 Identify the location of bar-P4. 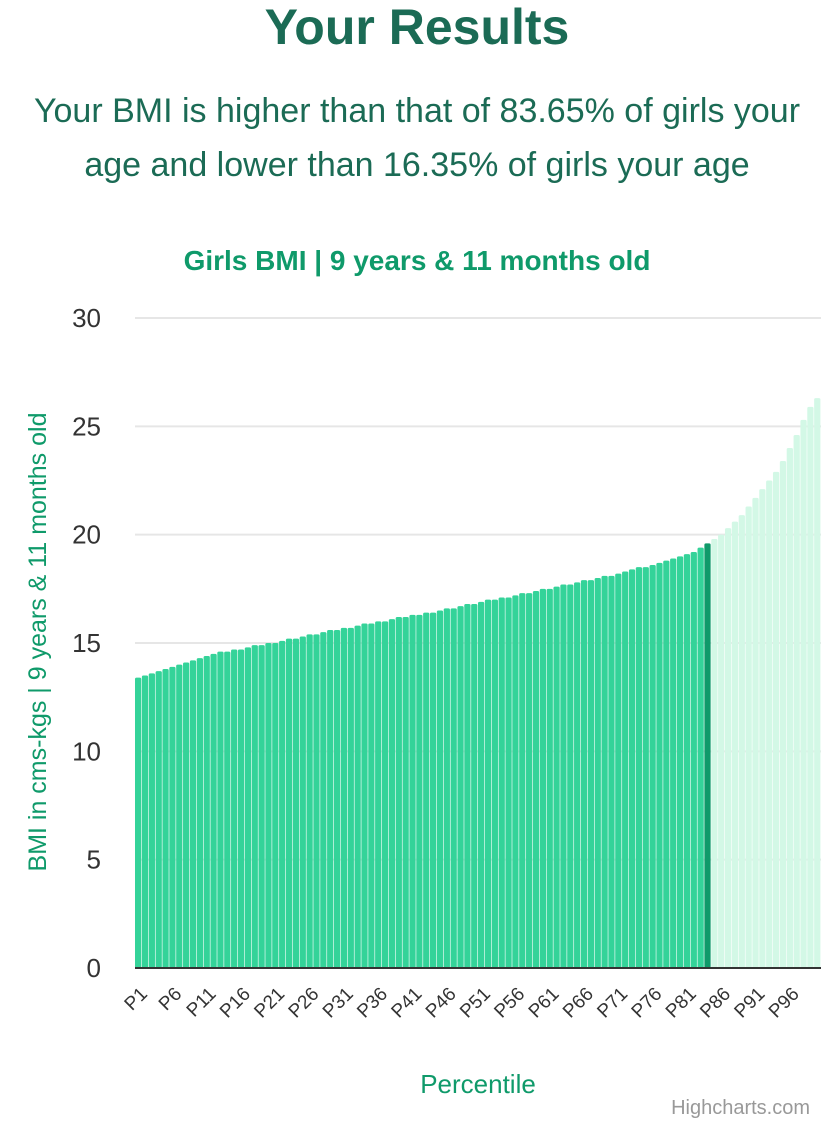
(158, 819).